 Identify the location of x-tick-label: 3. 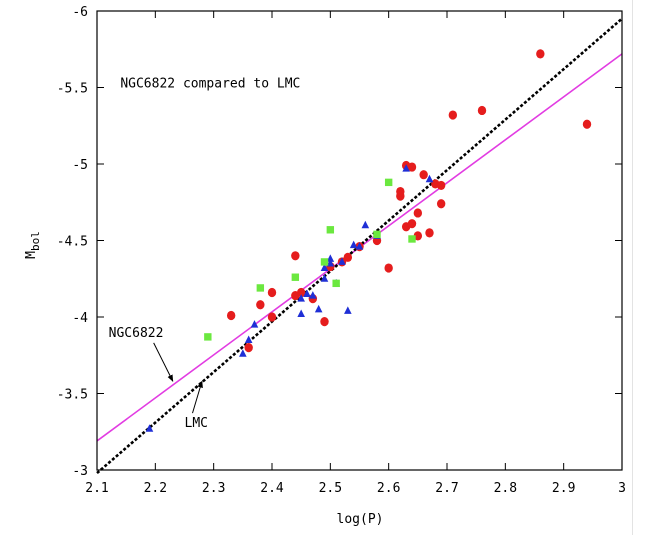
(622, 488).